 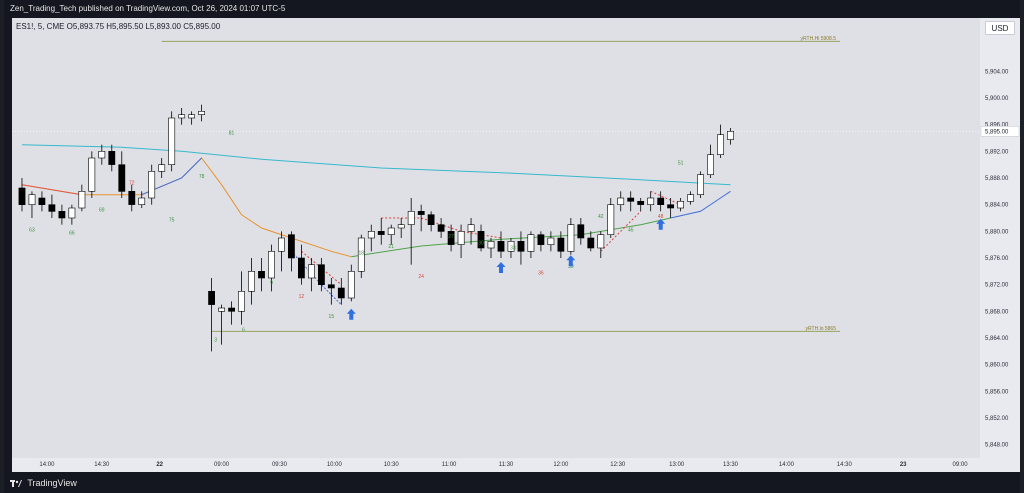 I want to click on bar-count-label: 33, so click(x=513, y=248).